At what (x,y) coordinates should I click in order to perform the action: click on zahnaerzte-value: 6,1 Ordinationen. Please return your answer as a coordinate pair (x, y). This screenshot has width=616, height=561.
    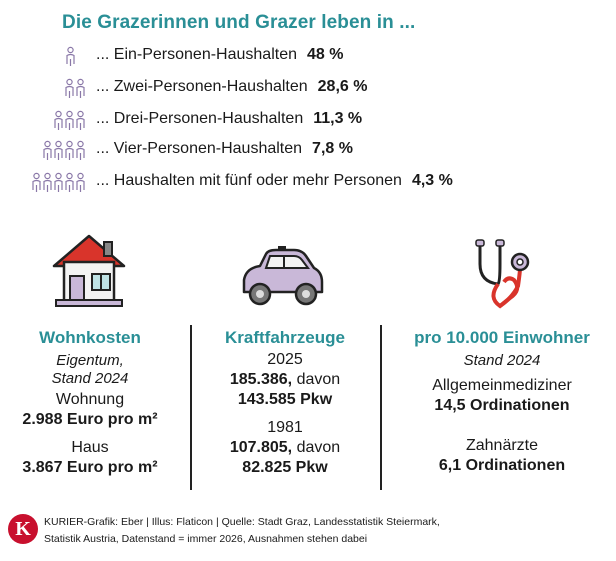
    Looking at the image, I should click on (502, 465).